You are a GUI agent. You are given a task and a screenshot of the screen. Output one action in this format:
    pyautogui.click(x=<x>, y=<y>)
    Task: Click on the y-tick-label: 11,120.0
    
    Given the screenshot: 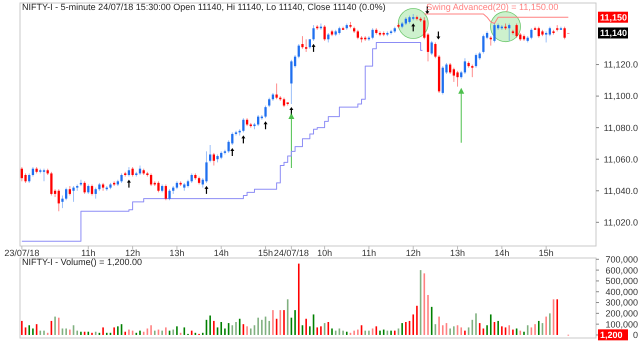 What is the action you would take?
    pyautogui.click(x=621, y=65)
    